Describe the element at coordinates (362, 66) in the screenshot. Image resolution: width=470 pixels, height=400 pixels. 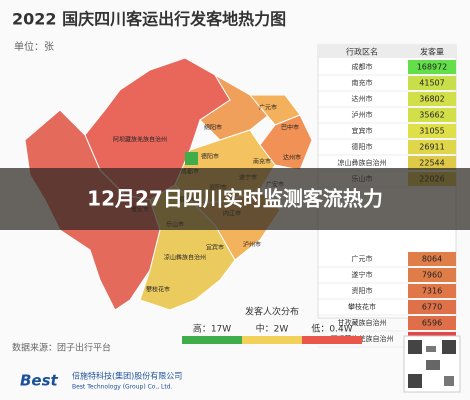
I see `region-name: 成都市` at that location.